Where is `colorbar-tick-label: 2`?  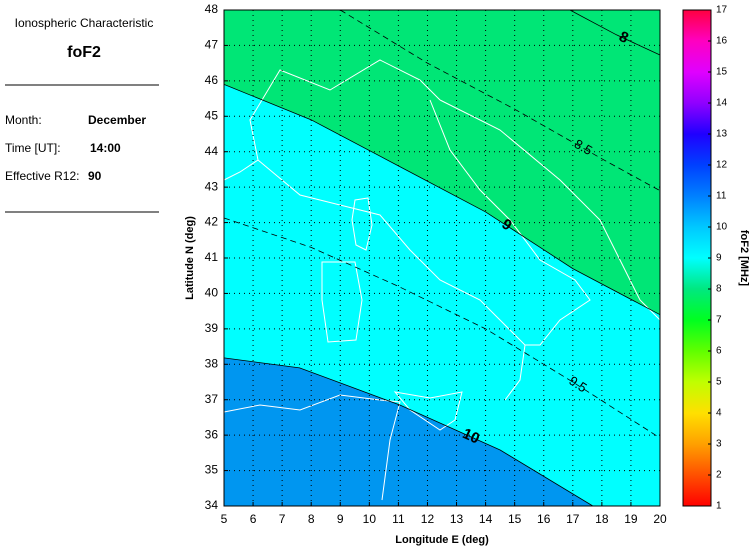 colorbar-tick-label: 2 is located at coordinates (719, 475).